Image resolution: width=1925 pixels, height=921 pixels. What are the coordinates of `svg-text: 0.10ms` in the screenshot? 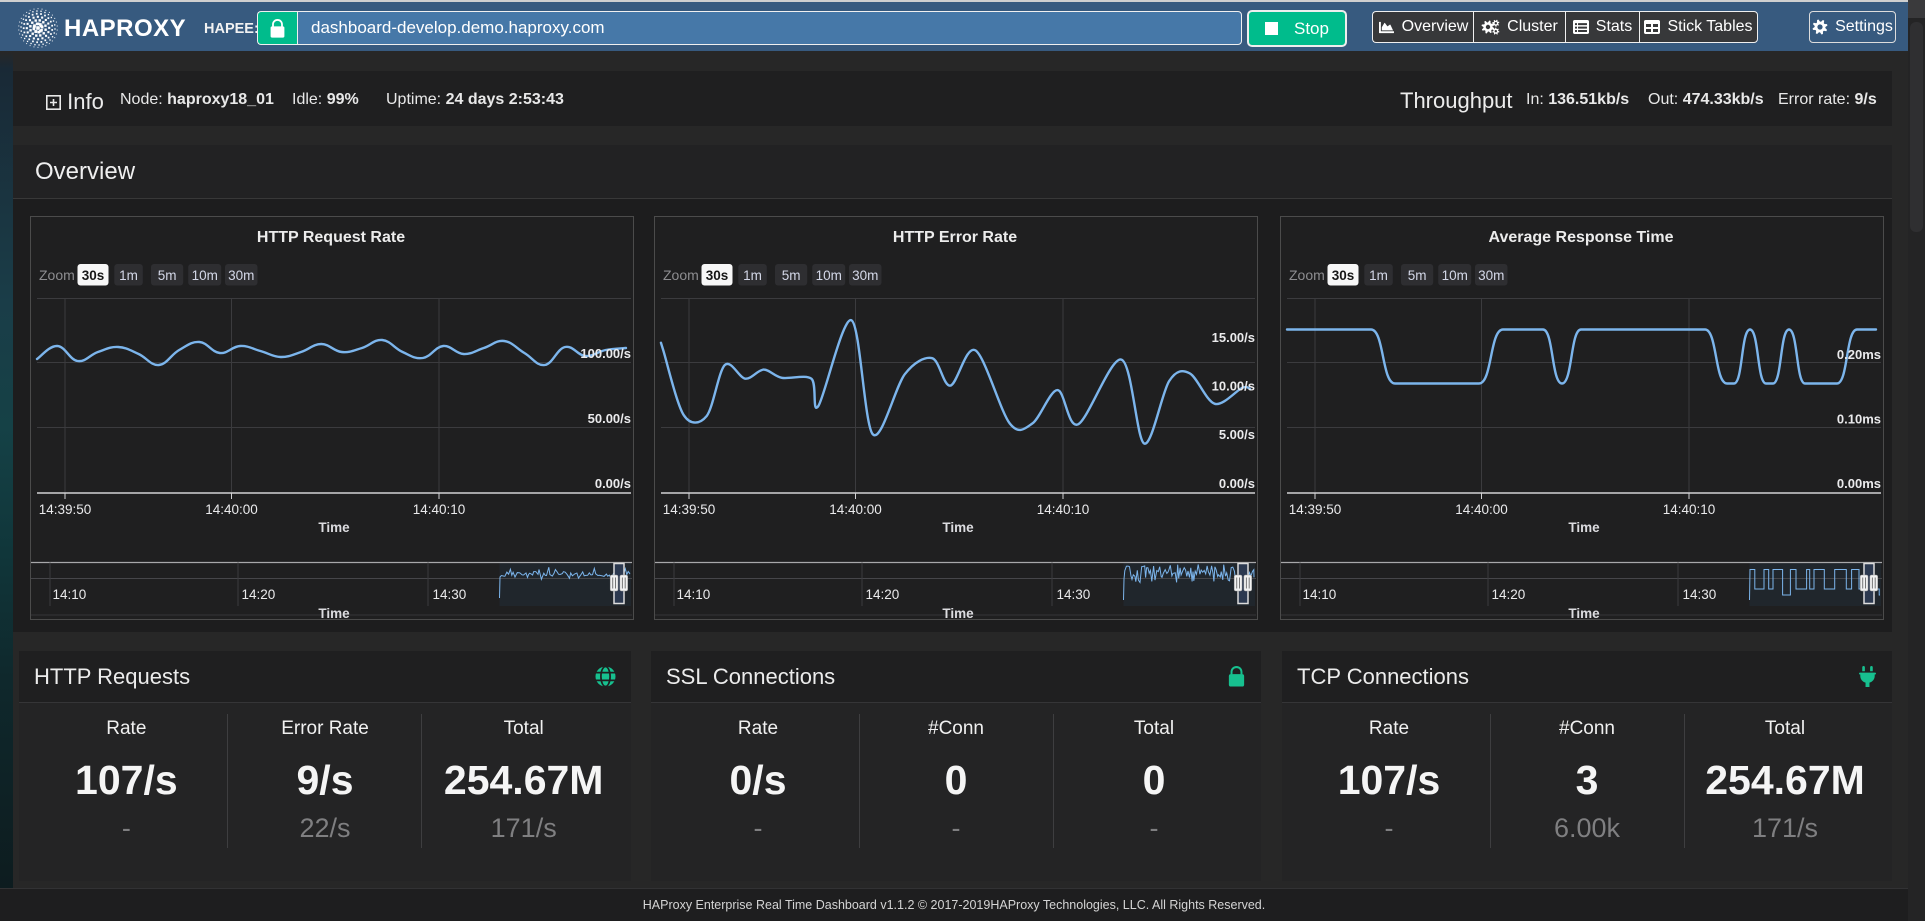 It's located at (1859, 419).